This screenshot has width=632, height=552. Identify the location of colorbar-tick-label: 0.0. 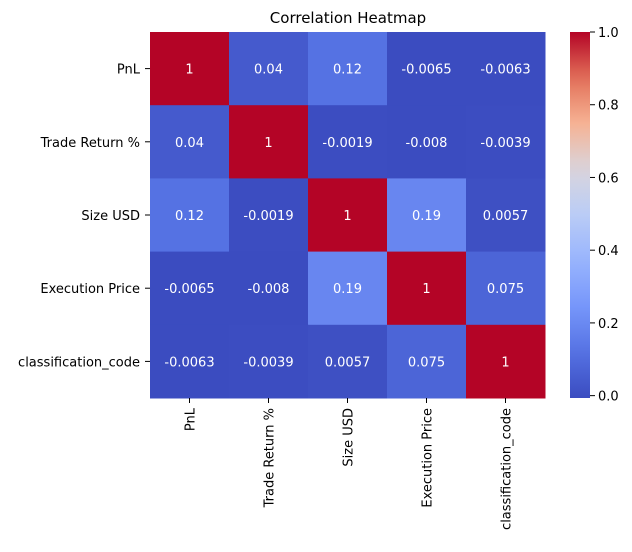
(608, 397).